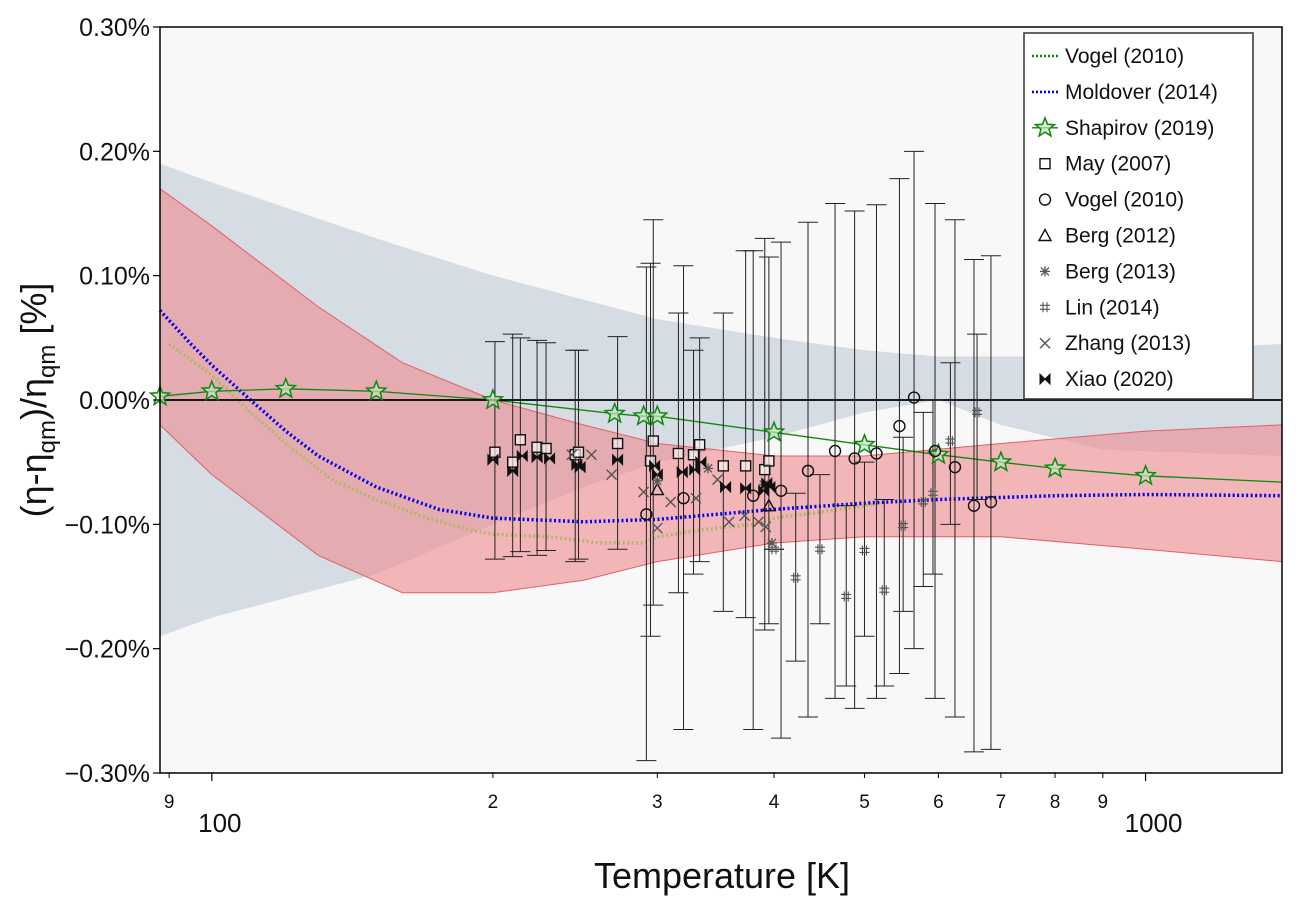 The image size is (1300, 900). I want to click on legend-box, so click(1138, 216).